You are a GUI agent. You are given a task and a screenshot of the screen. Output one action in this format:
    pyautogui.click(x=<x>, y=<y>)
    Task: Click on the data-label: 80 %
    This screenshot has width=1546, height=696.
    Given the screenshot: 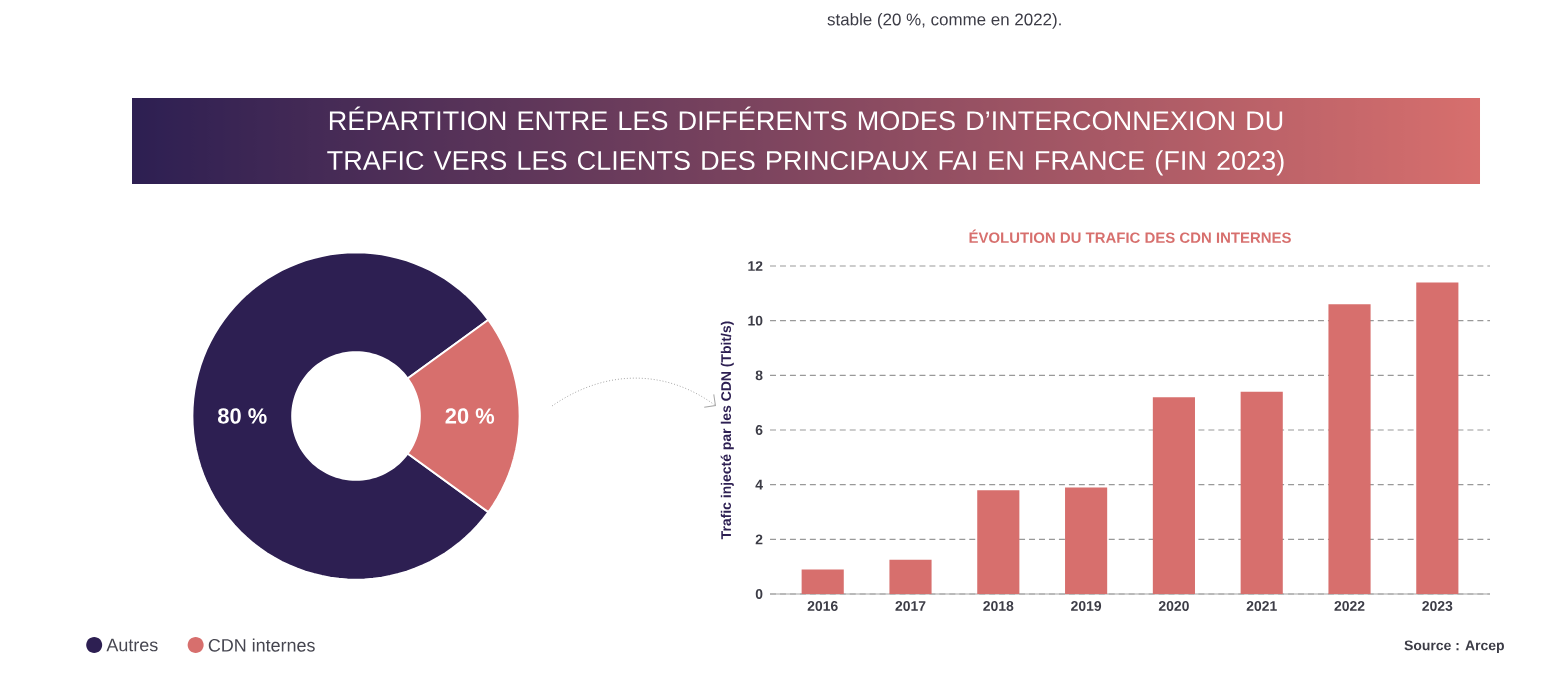 What is the action you would take?
    pyautogui.click(x=242, y=416)
    